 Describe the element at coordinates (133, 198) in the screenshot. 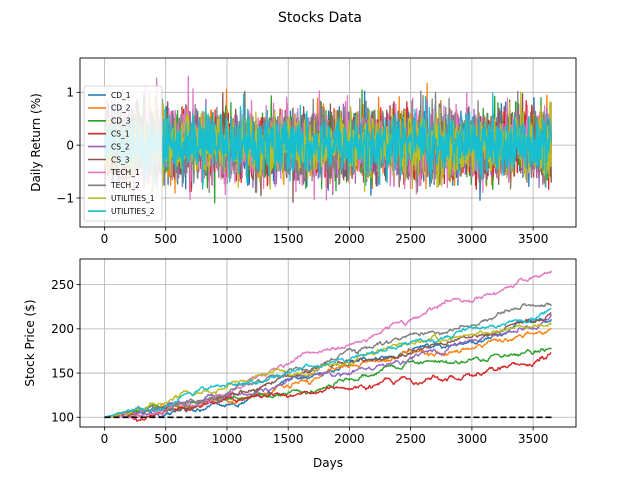

I see `legend-entry-label: UTILITIES_1` at that location.